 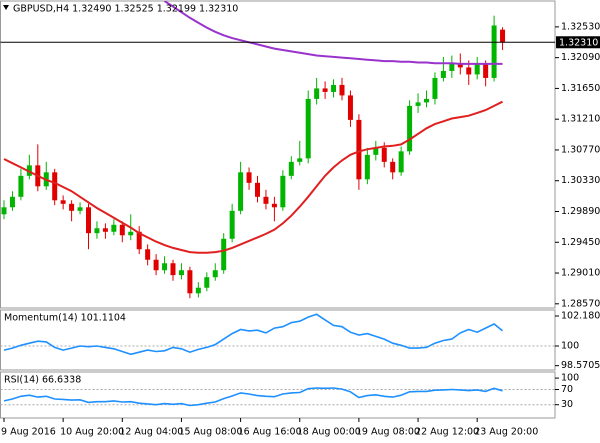 I want to click on indicator-title: Momentum(14) 101.1104, so click(x=65, y=318).